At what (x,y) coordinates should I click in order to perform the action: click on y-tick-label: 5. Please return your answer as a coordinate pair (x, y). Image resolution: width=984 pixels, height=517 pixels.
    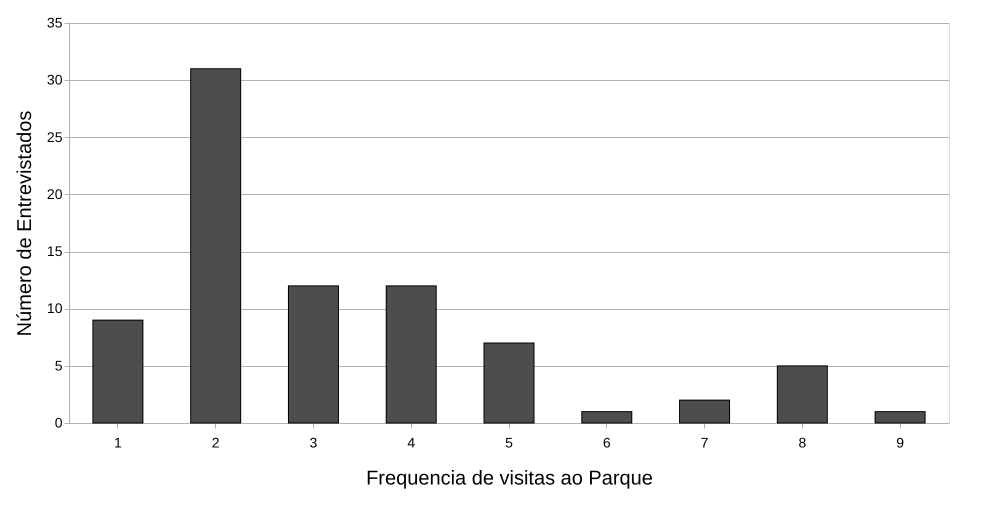
    Looking at the image, I should click on (58, 365).